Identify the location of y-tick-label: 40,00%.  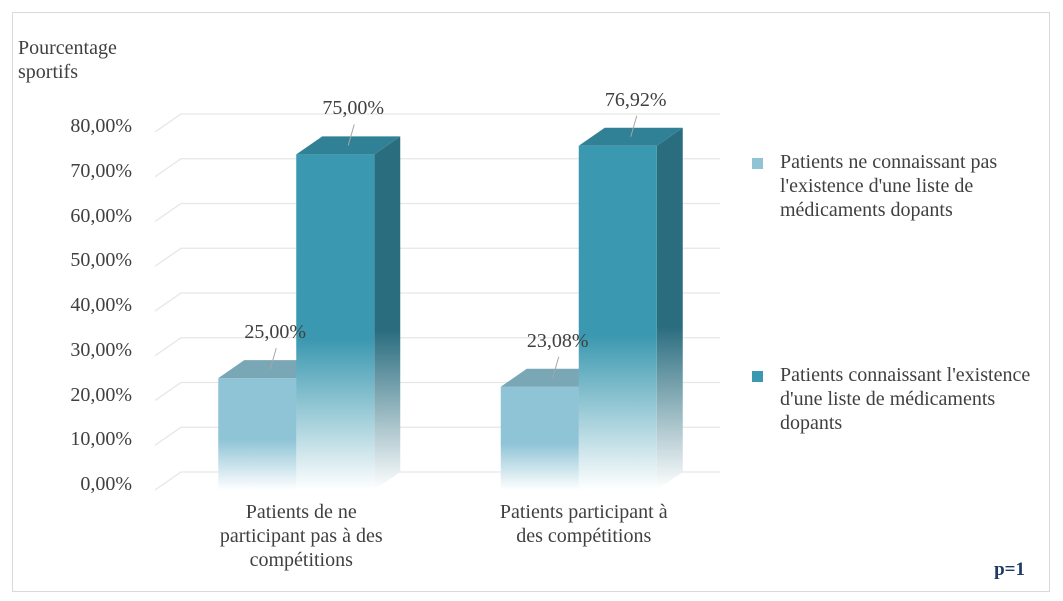
(101, 305).